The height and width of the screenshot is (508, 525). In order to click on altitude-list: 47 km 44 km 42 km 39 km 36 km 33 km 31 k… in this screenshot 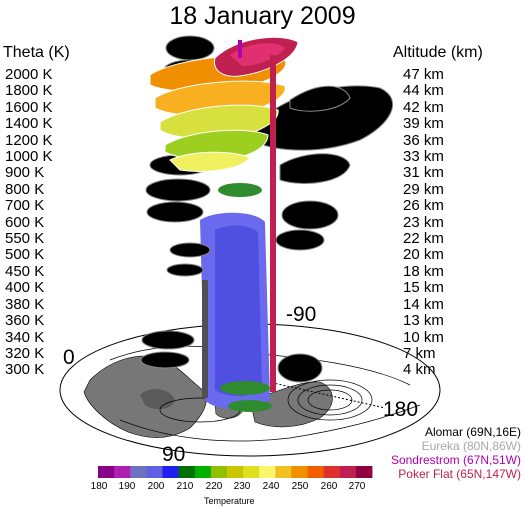, I will do `click(423, 222)`.